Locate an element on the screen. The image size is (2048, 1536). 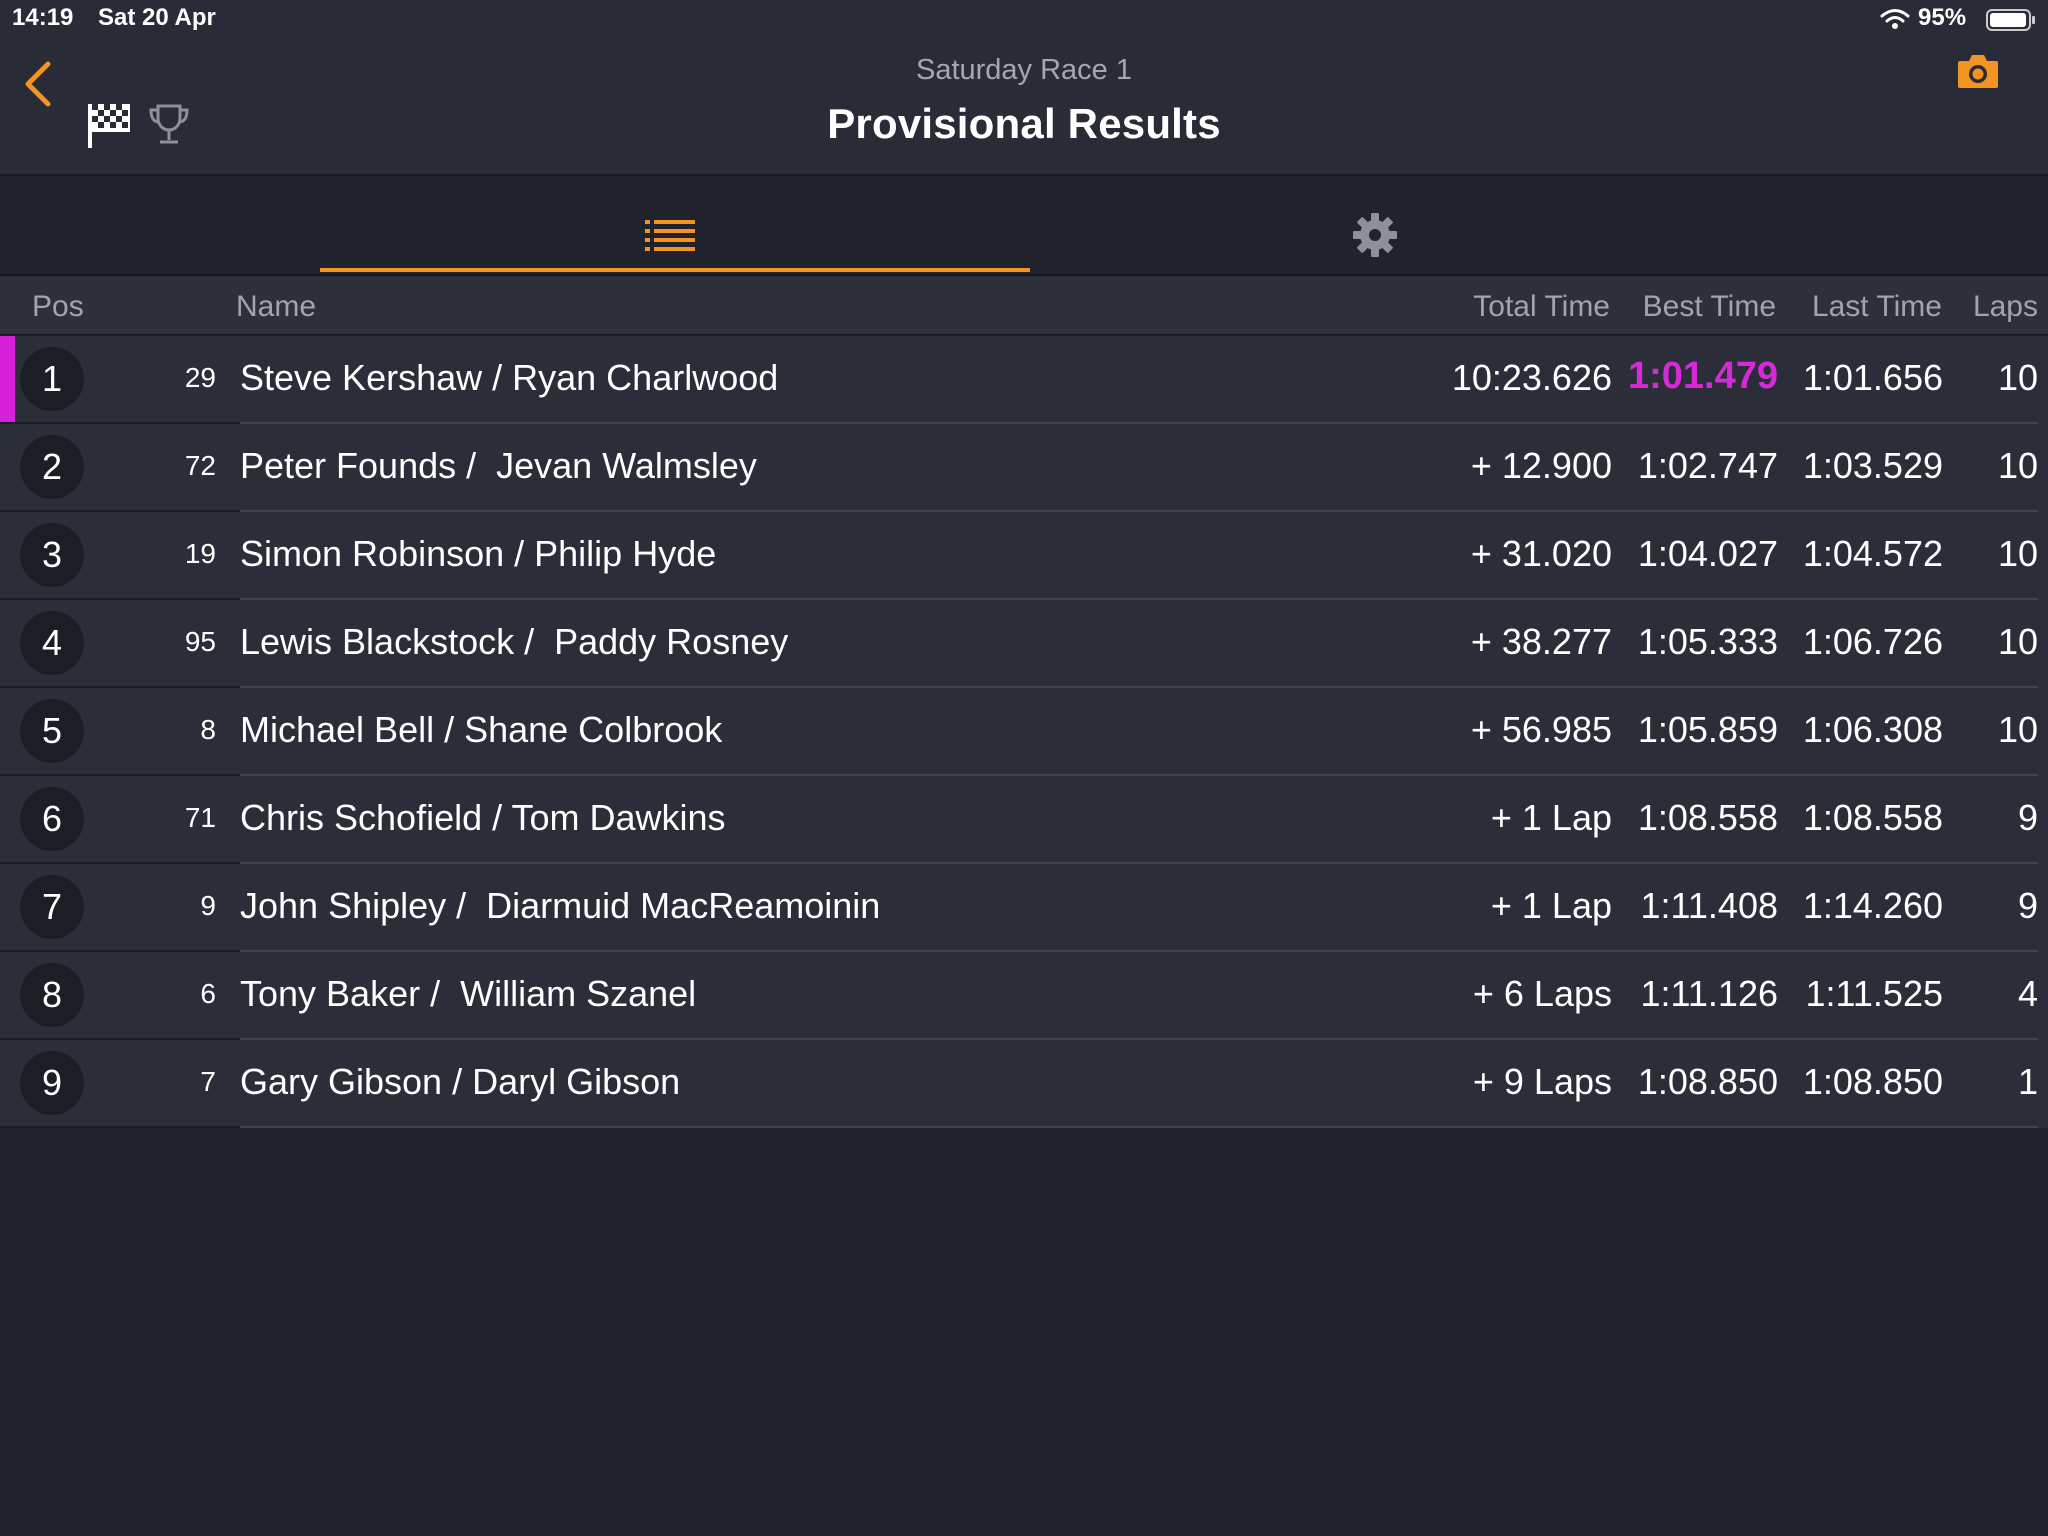
page-title: Provisional Results is located at coordinates (1024, 123).